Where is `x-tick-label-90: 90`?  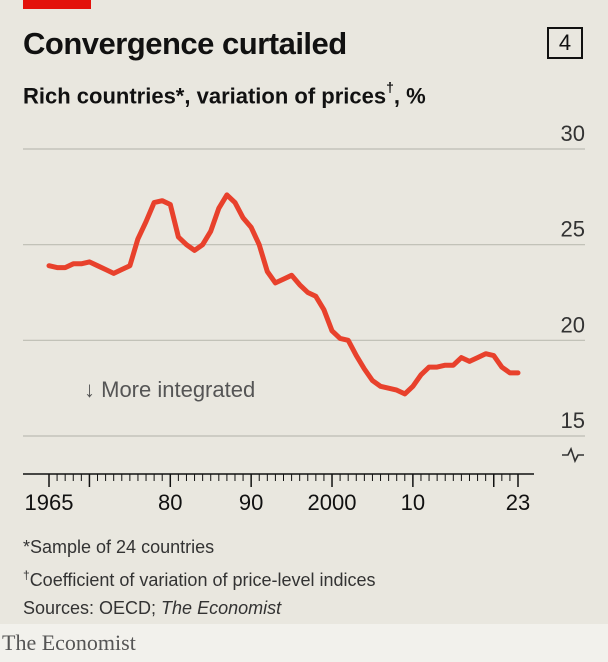 x-tick-label-90: 90 is located at coordinates (251, 502).